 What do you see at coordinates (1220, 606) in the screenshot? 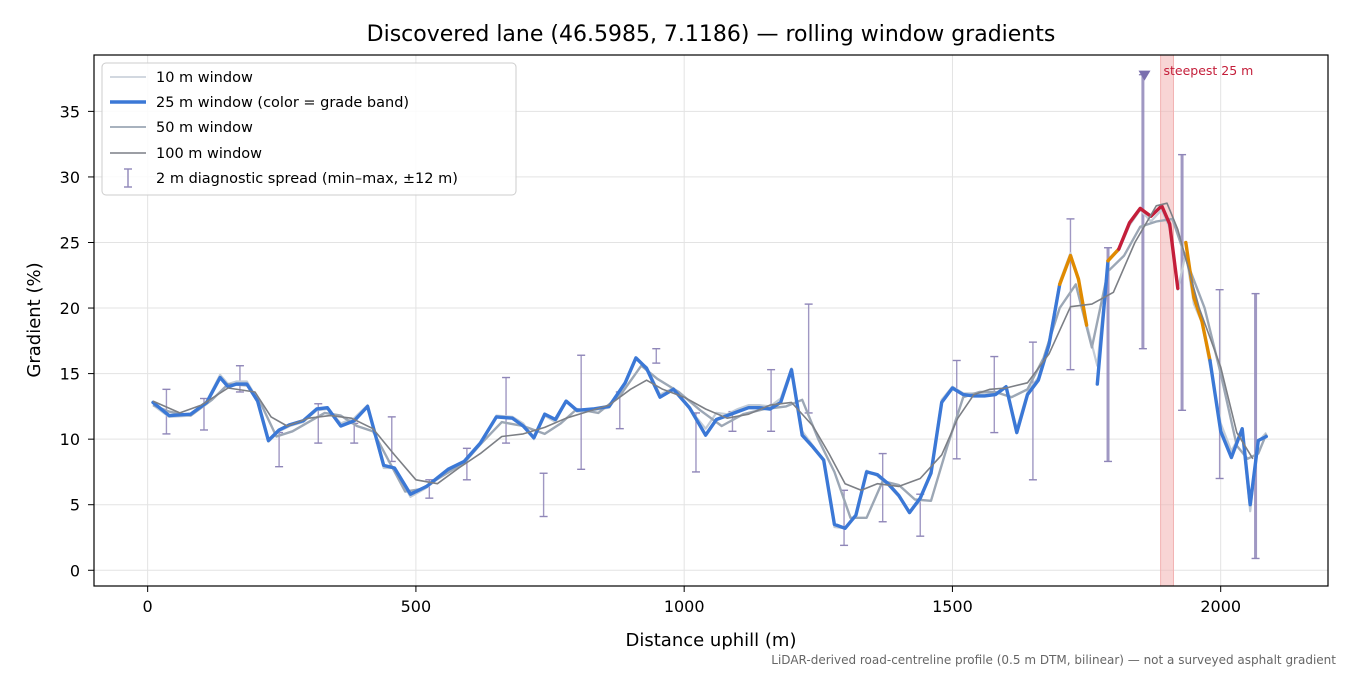
I see `x-tick-label: 2000` at bounding box center [1220, 606].